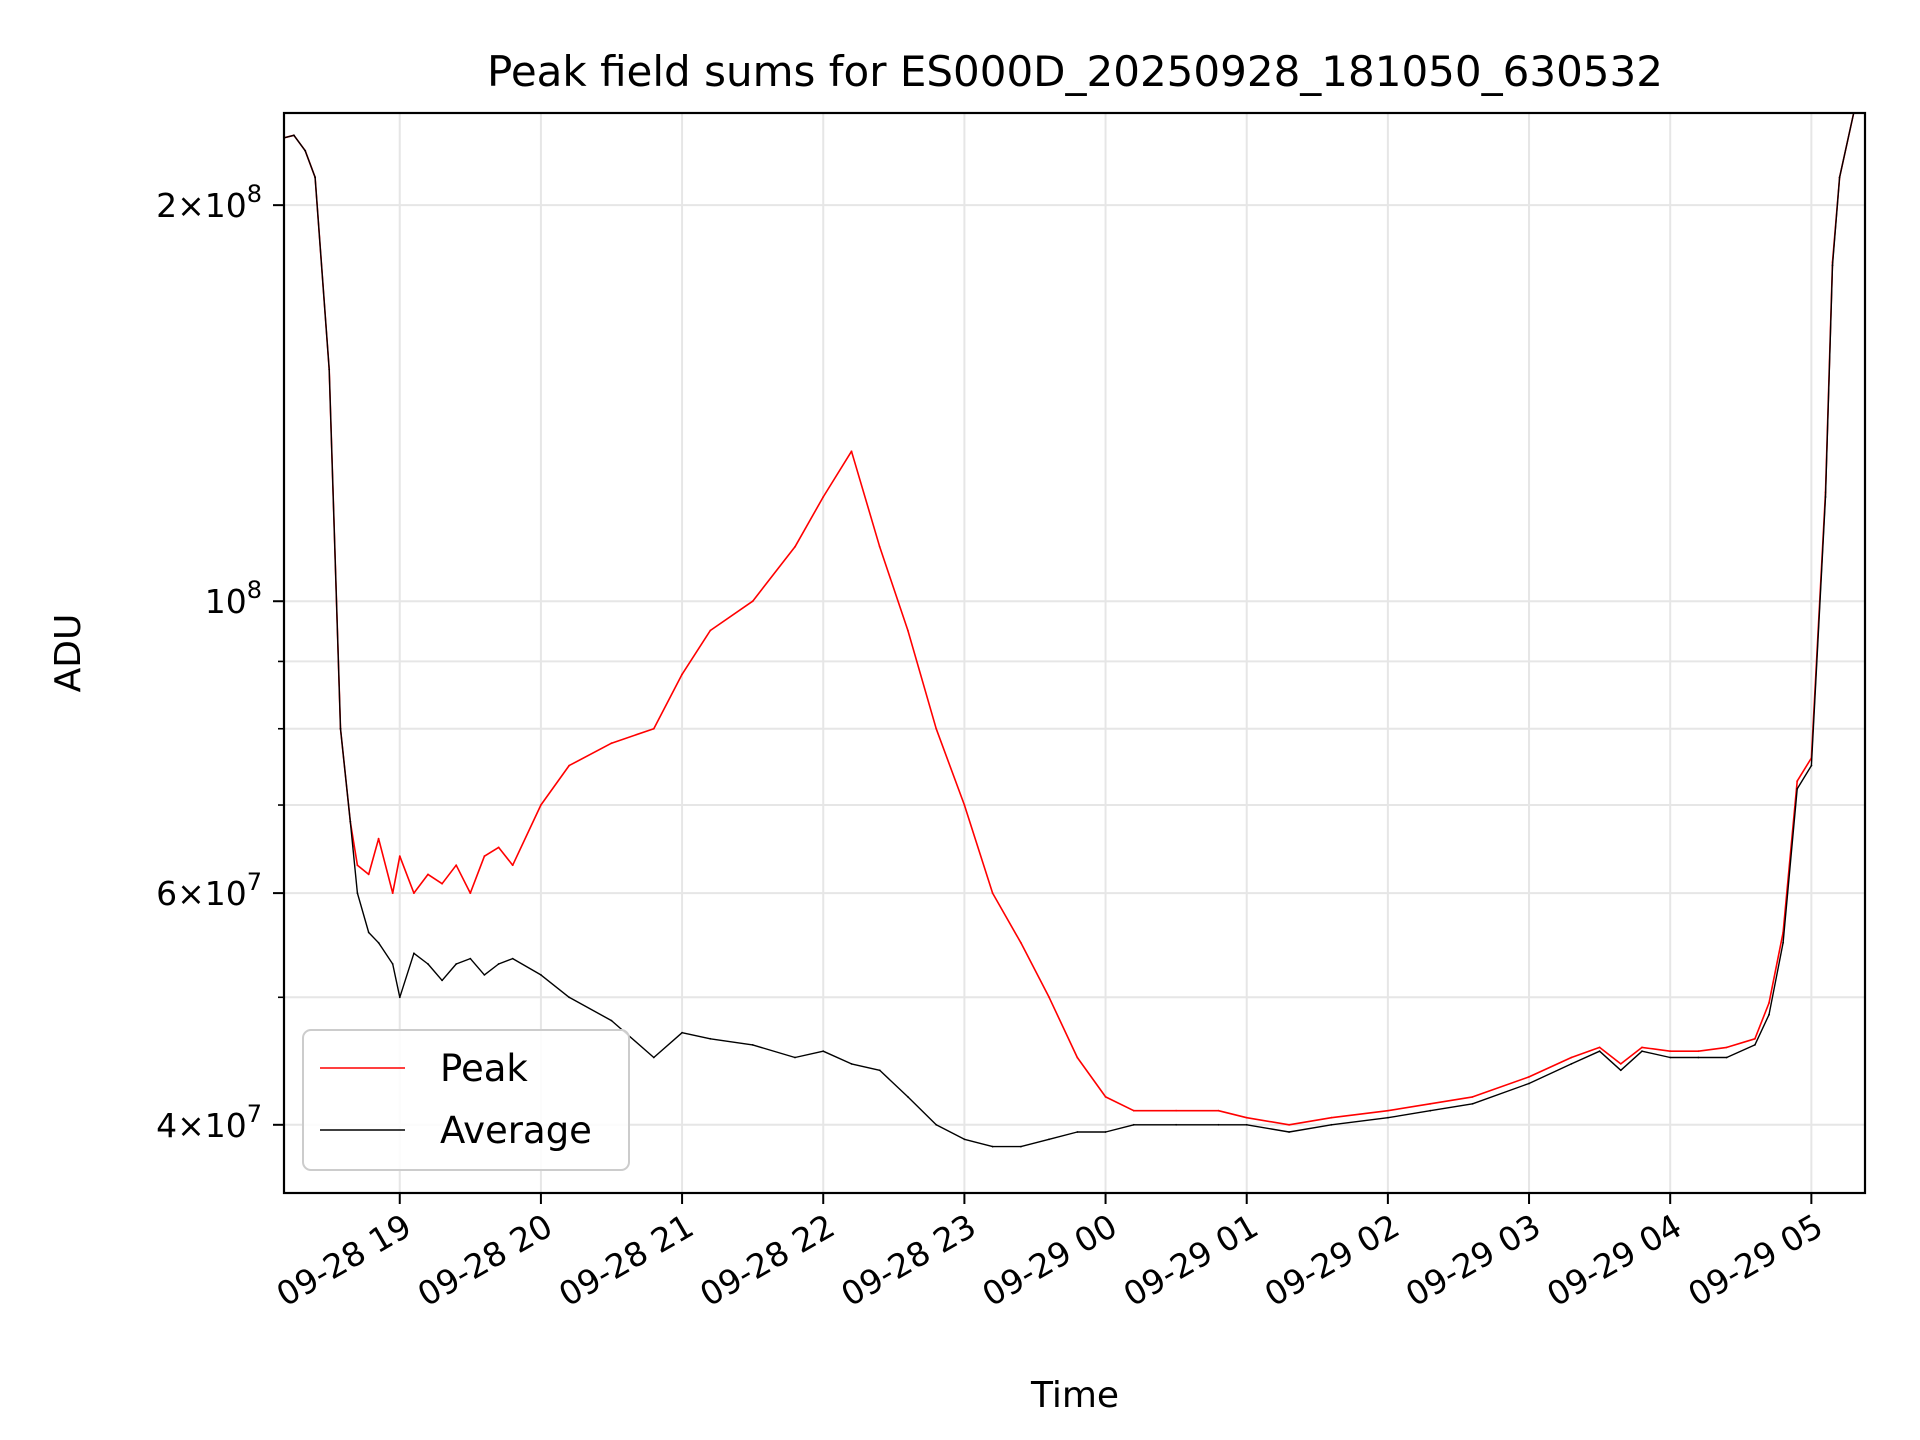 Image resolution: width=1920 pixels, height=1440 pixels. Describe the element at coordinates (233, 598) in the screenshot. I see `y-tick-label: 108` at that location.